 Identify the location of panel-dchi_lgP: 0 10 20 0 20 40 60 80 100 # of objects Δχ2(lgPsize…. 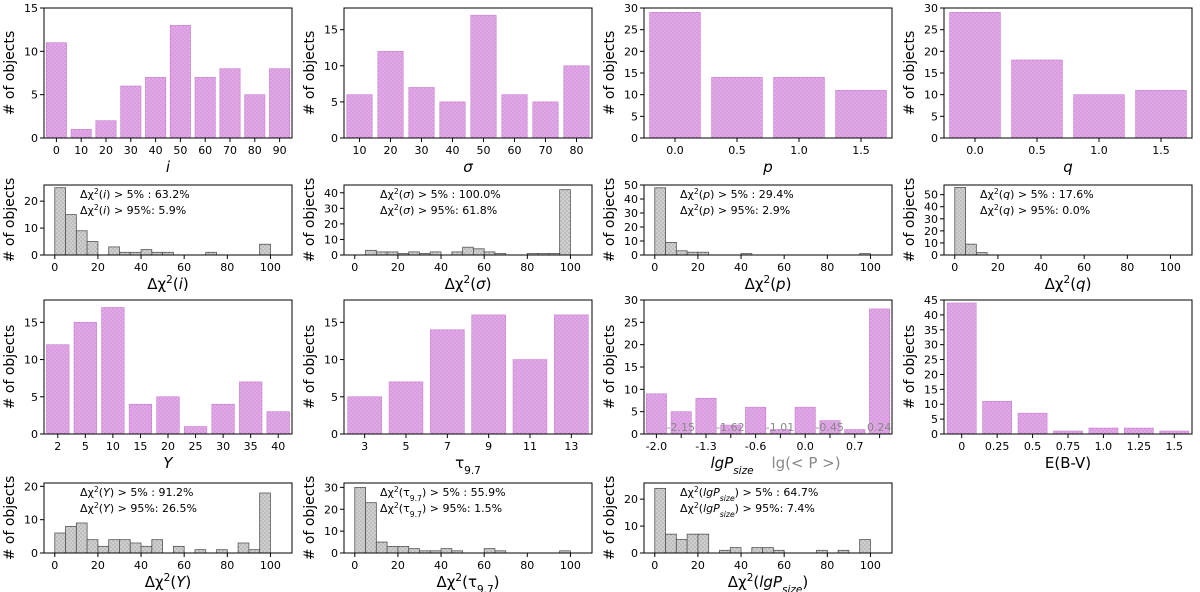
(747, 534).